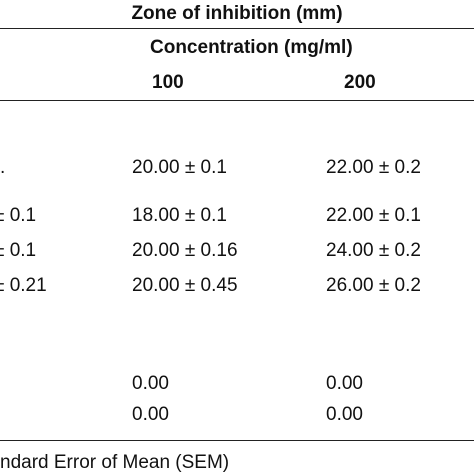 This screenshot has width=474, height=474. What do you see at coordinates (185, 285) in the screenshot?
I see `cell: 20.00 ± 0.45` at bounding box center [185, 285].